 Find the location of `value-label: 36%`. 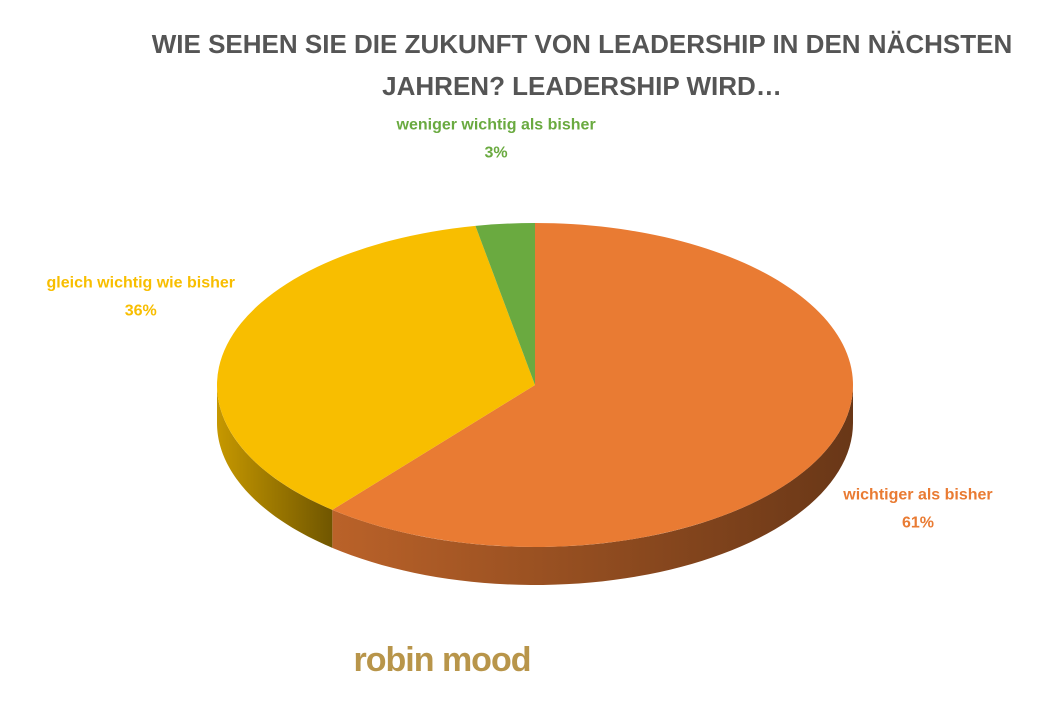

value-label: 36% is located at coordinates (141, 311).